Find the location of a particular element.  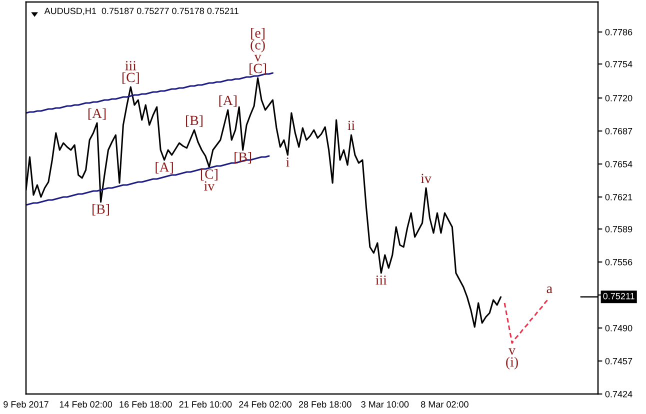

ref-line-label: 0.75211 is located at coordinates (618, 296).